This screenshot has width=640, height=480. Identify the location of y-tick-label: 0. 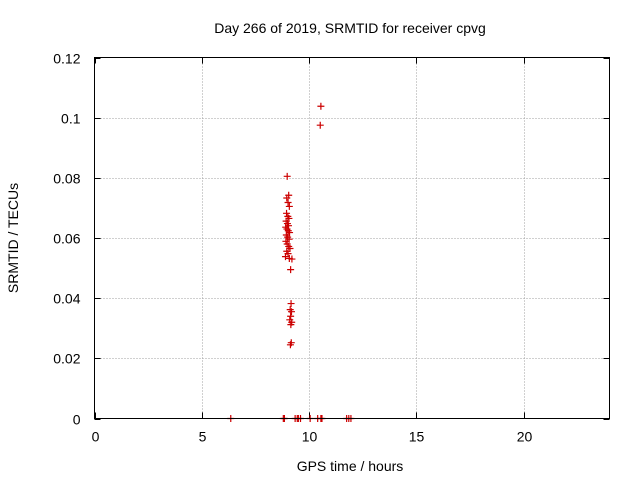
(77, 420).